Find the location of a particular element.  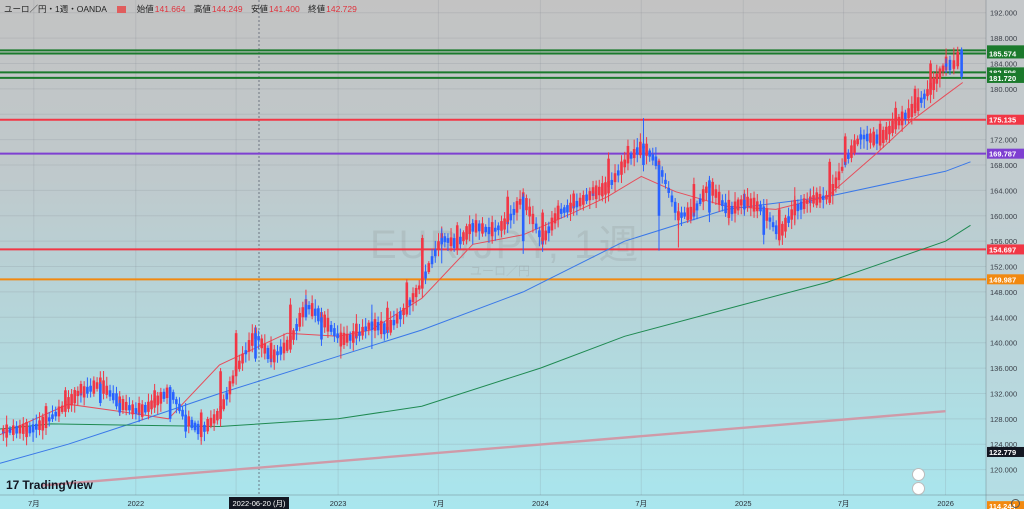

x-tick-label: 2024 is located at coordinates (540, 503).